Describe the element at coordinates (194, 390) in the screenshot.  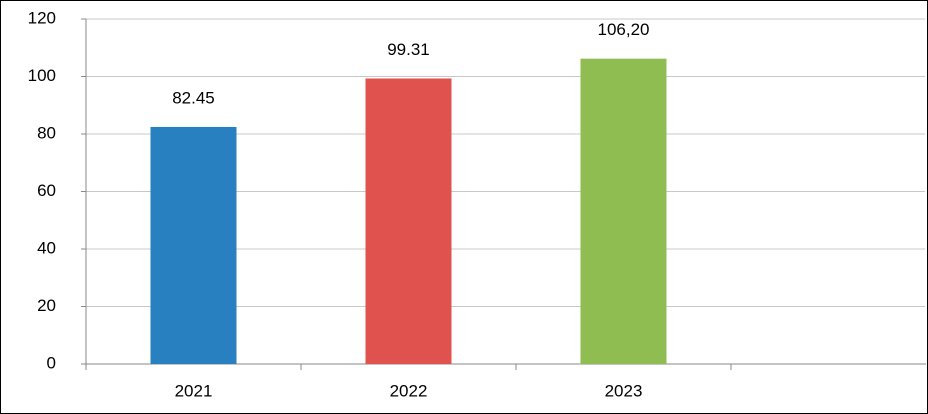
I see `x-tick-label: 2021` at that location.